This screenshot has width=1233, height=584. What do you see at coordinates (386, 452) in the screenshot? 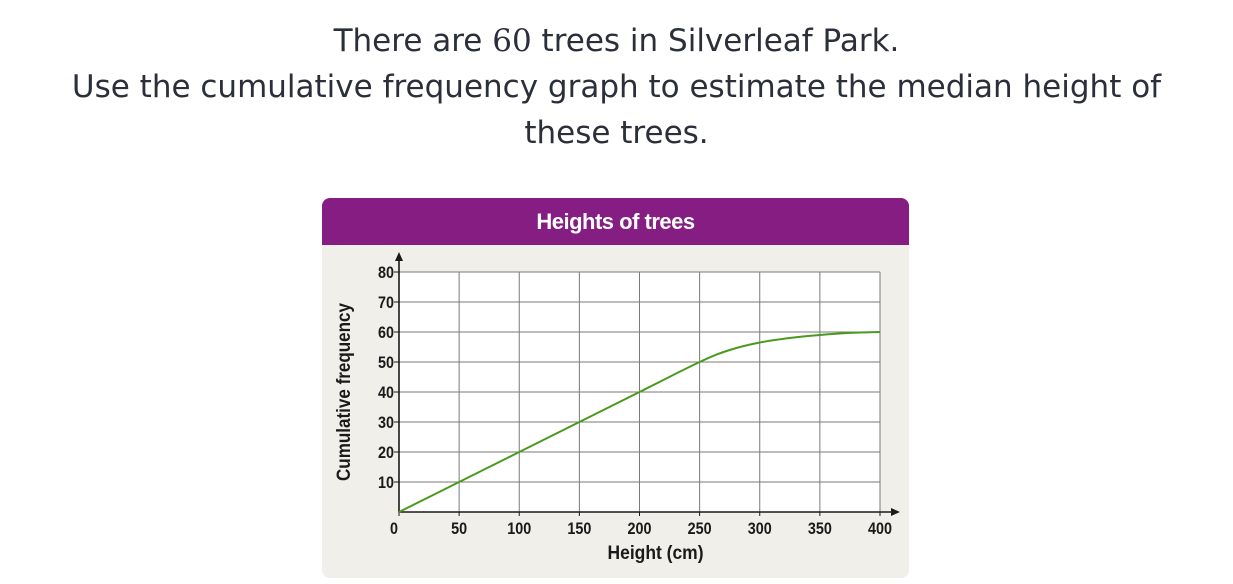
I see `y-tick-label-20: 20` at bounding box center [386, 452].